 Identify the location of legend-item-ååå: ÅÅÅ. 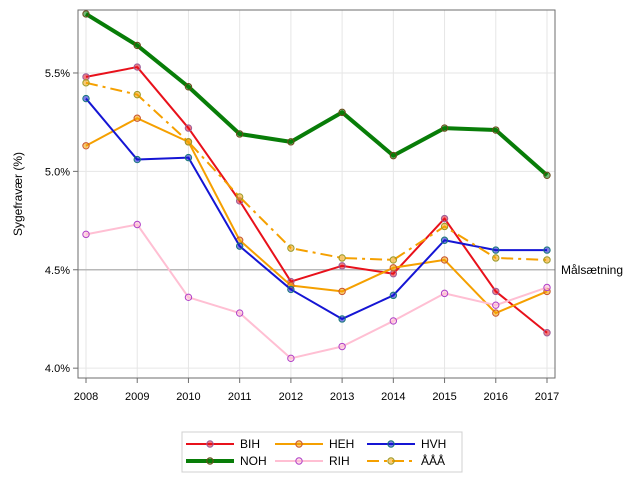
(406, 460).